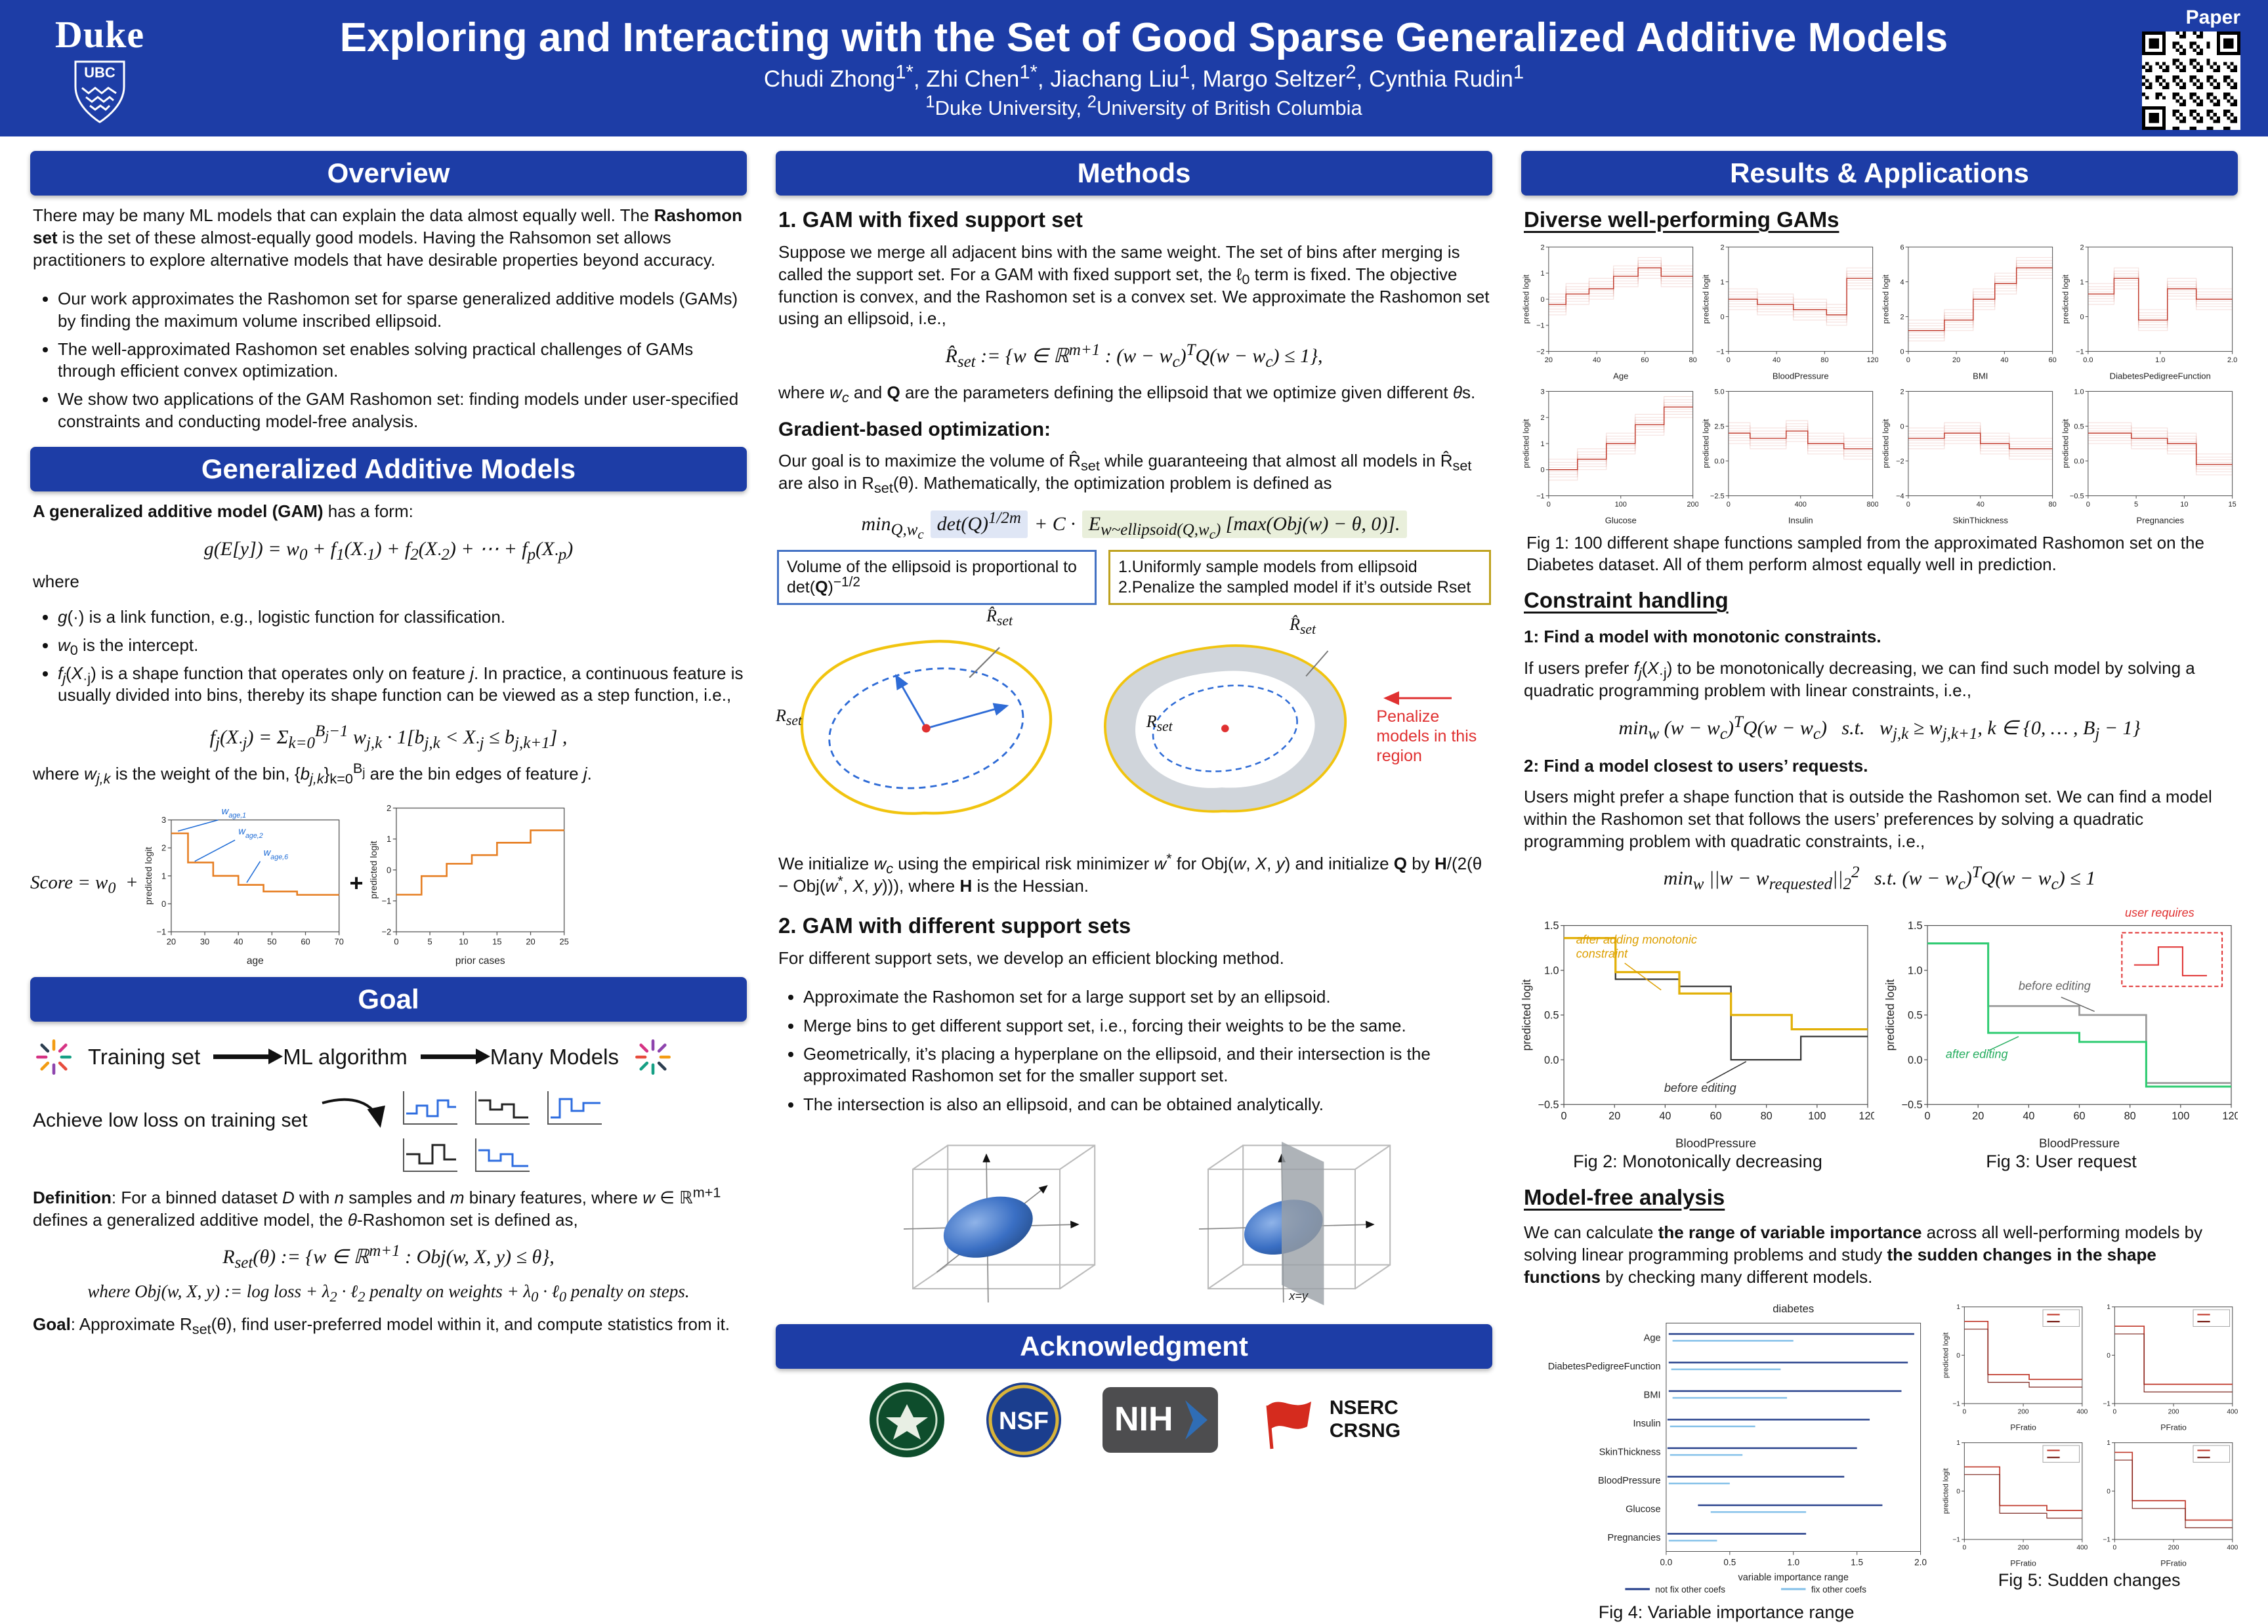 Image resolution: width=2268 pixels, height=1624 pixels. I want to click on ellipsoid-diagrams: R̂set Rset R̂set Rset Penalize models, so click(1134, 723).